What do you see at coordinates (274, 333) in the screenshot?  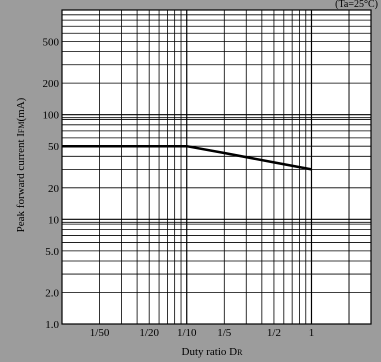 I see `x-tick-label: 1/2` at bounding box center [274, 333].